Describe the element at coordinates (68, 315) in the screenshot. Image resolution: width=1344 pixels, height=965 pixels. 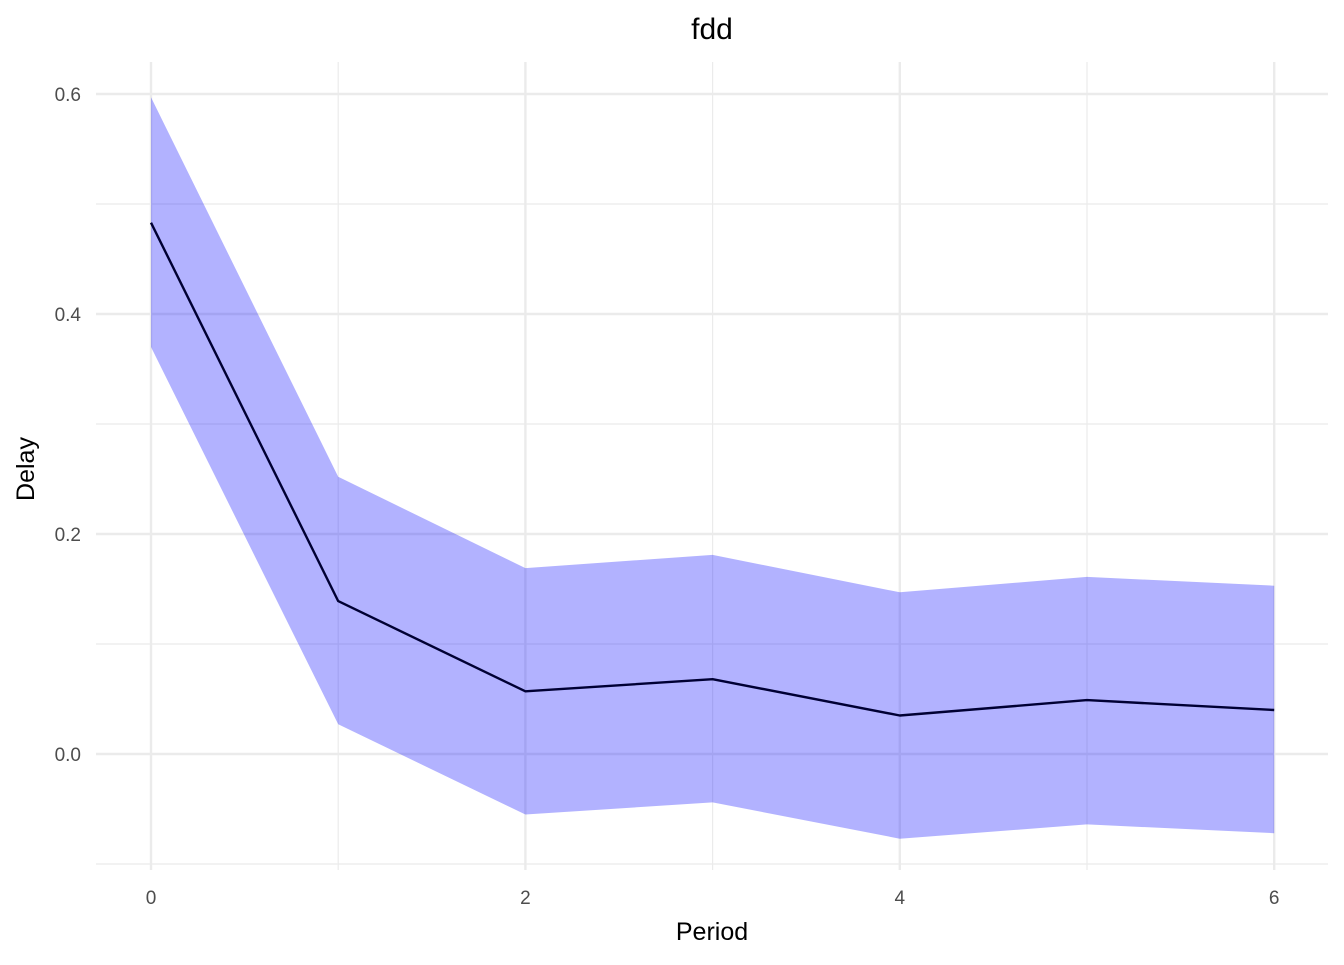
I see `y-tick-label: 0.4` at that location.